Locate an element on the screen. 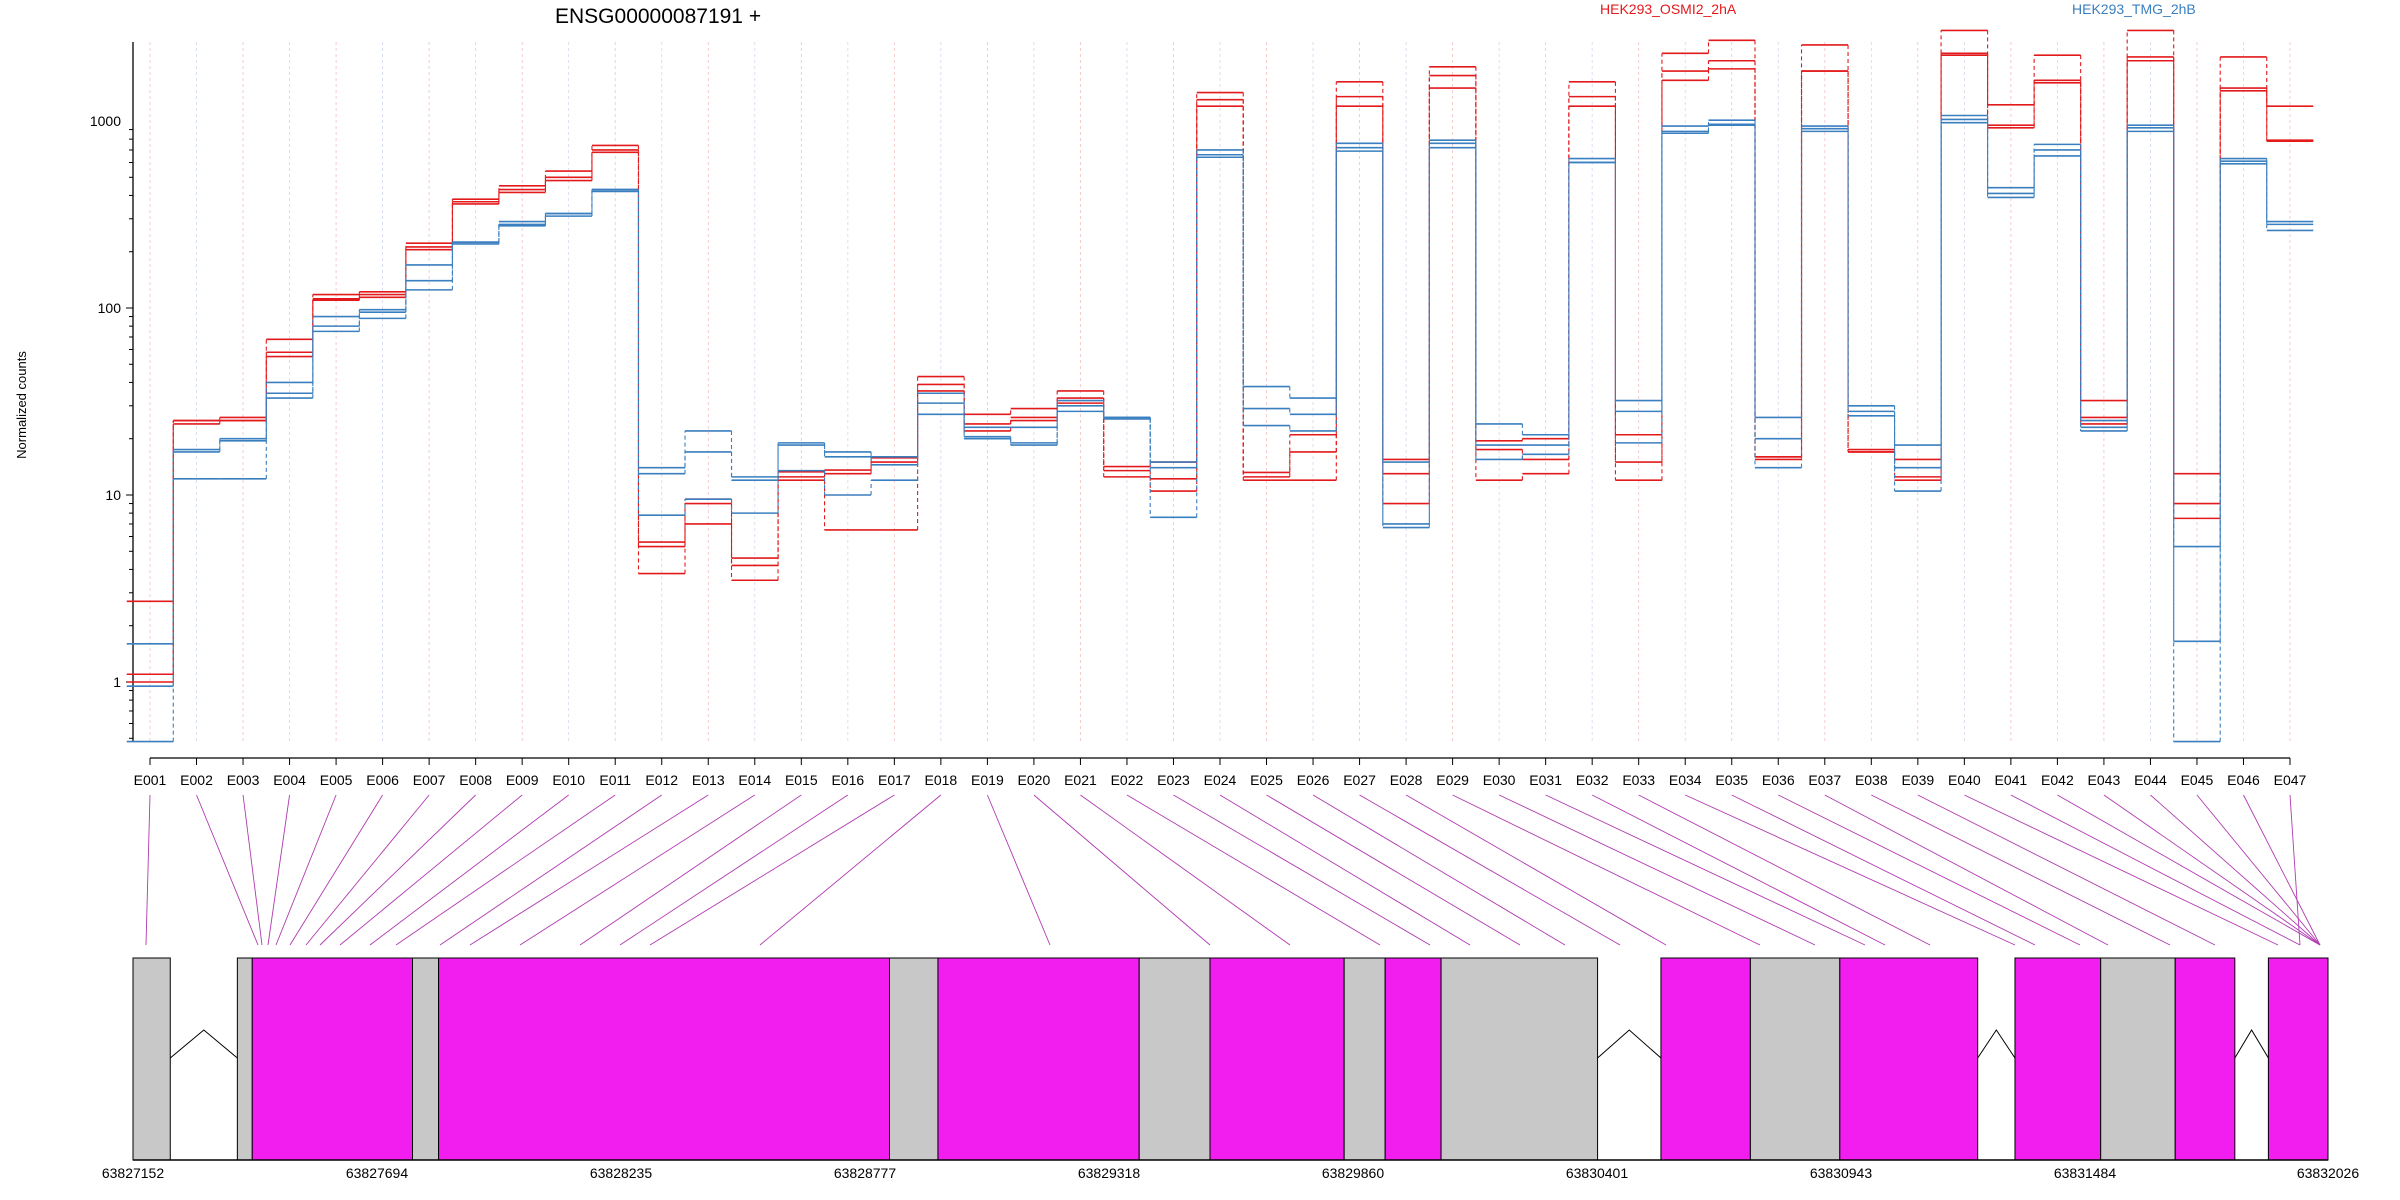 Image resolution: width=2400 pixels, height=1200 pixels. connector-E040 is located at coordinates (2121, 870).